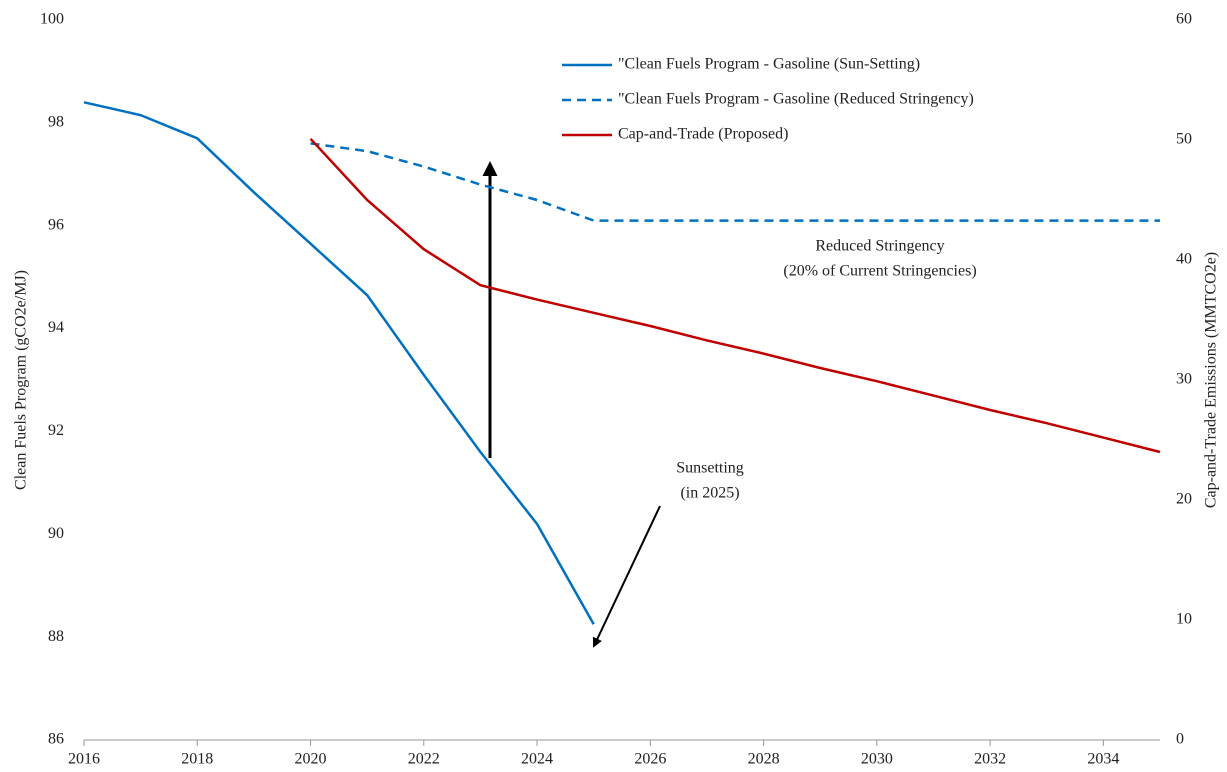  Describe the element at coordinates (1184, 19) in the screenshot. I see `y2-tick-label: 60` at that location.